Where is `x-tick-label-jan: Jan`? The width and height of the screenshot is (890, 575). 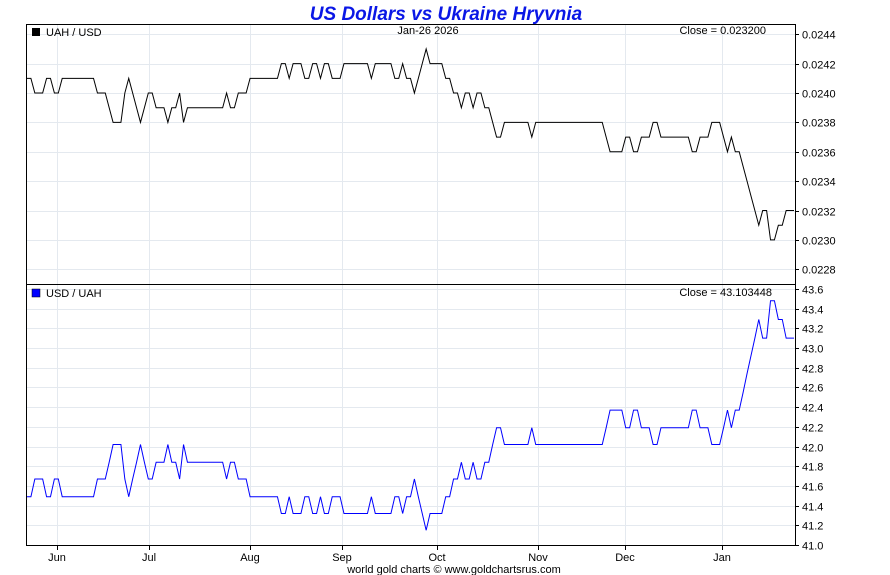 x-tick-label-jan: Jan is located at coordinates (722, 558).